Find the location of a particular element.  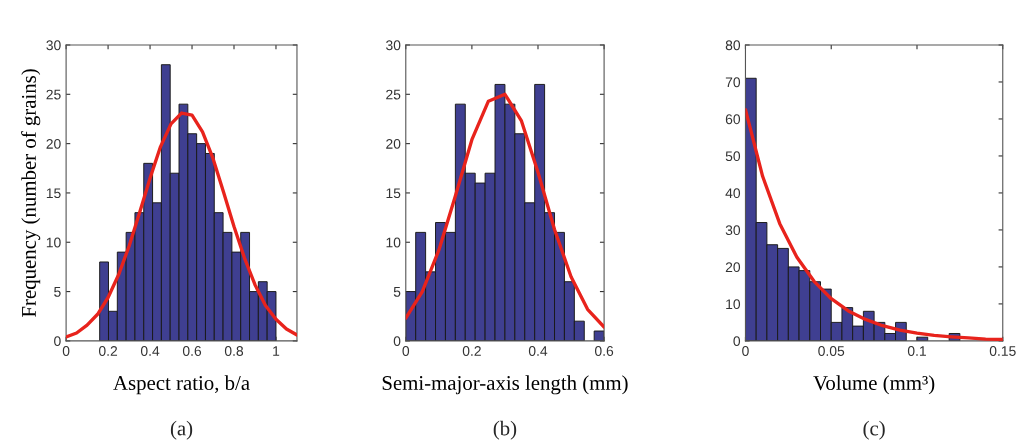

y-tick-label: 50 is located at coordinates (733, 156).